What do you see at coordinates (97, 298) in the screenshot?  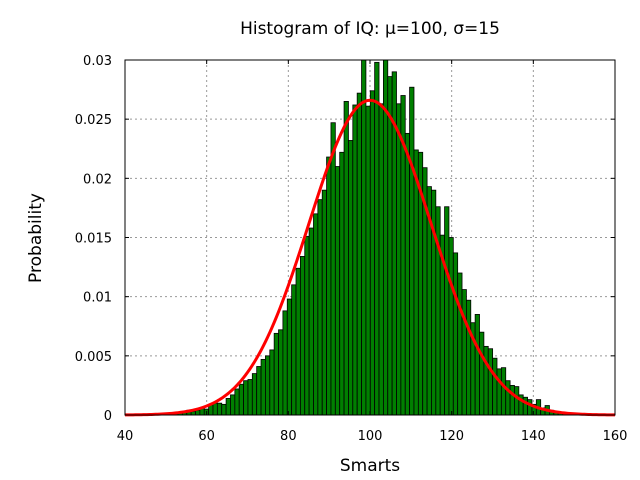 I see `y-tick-label: 0.01` at bounding box center [97, 298].